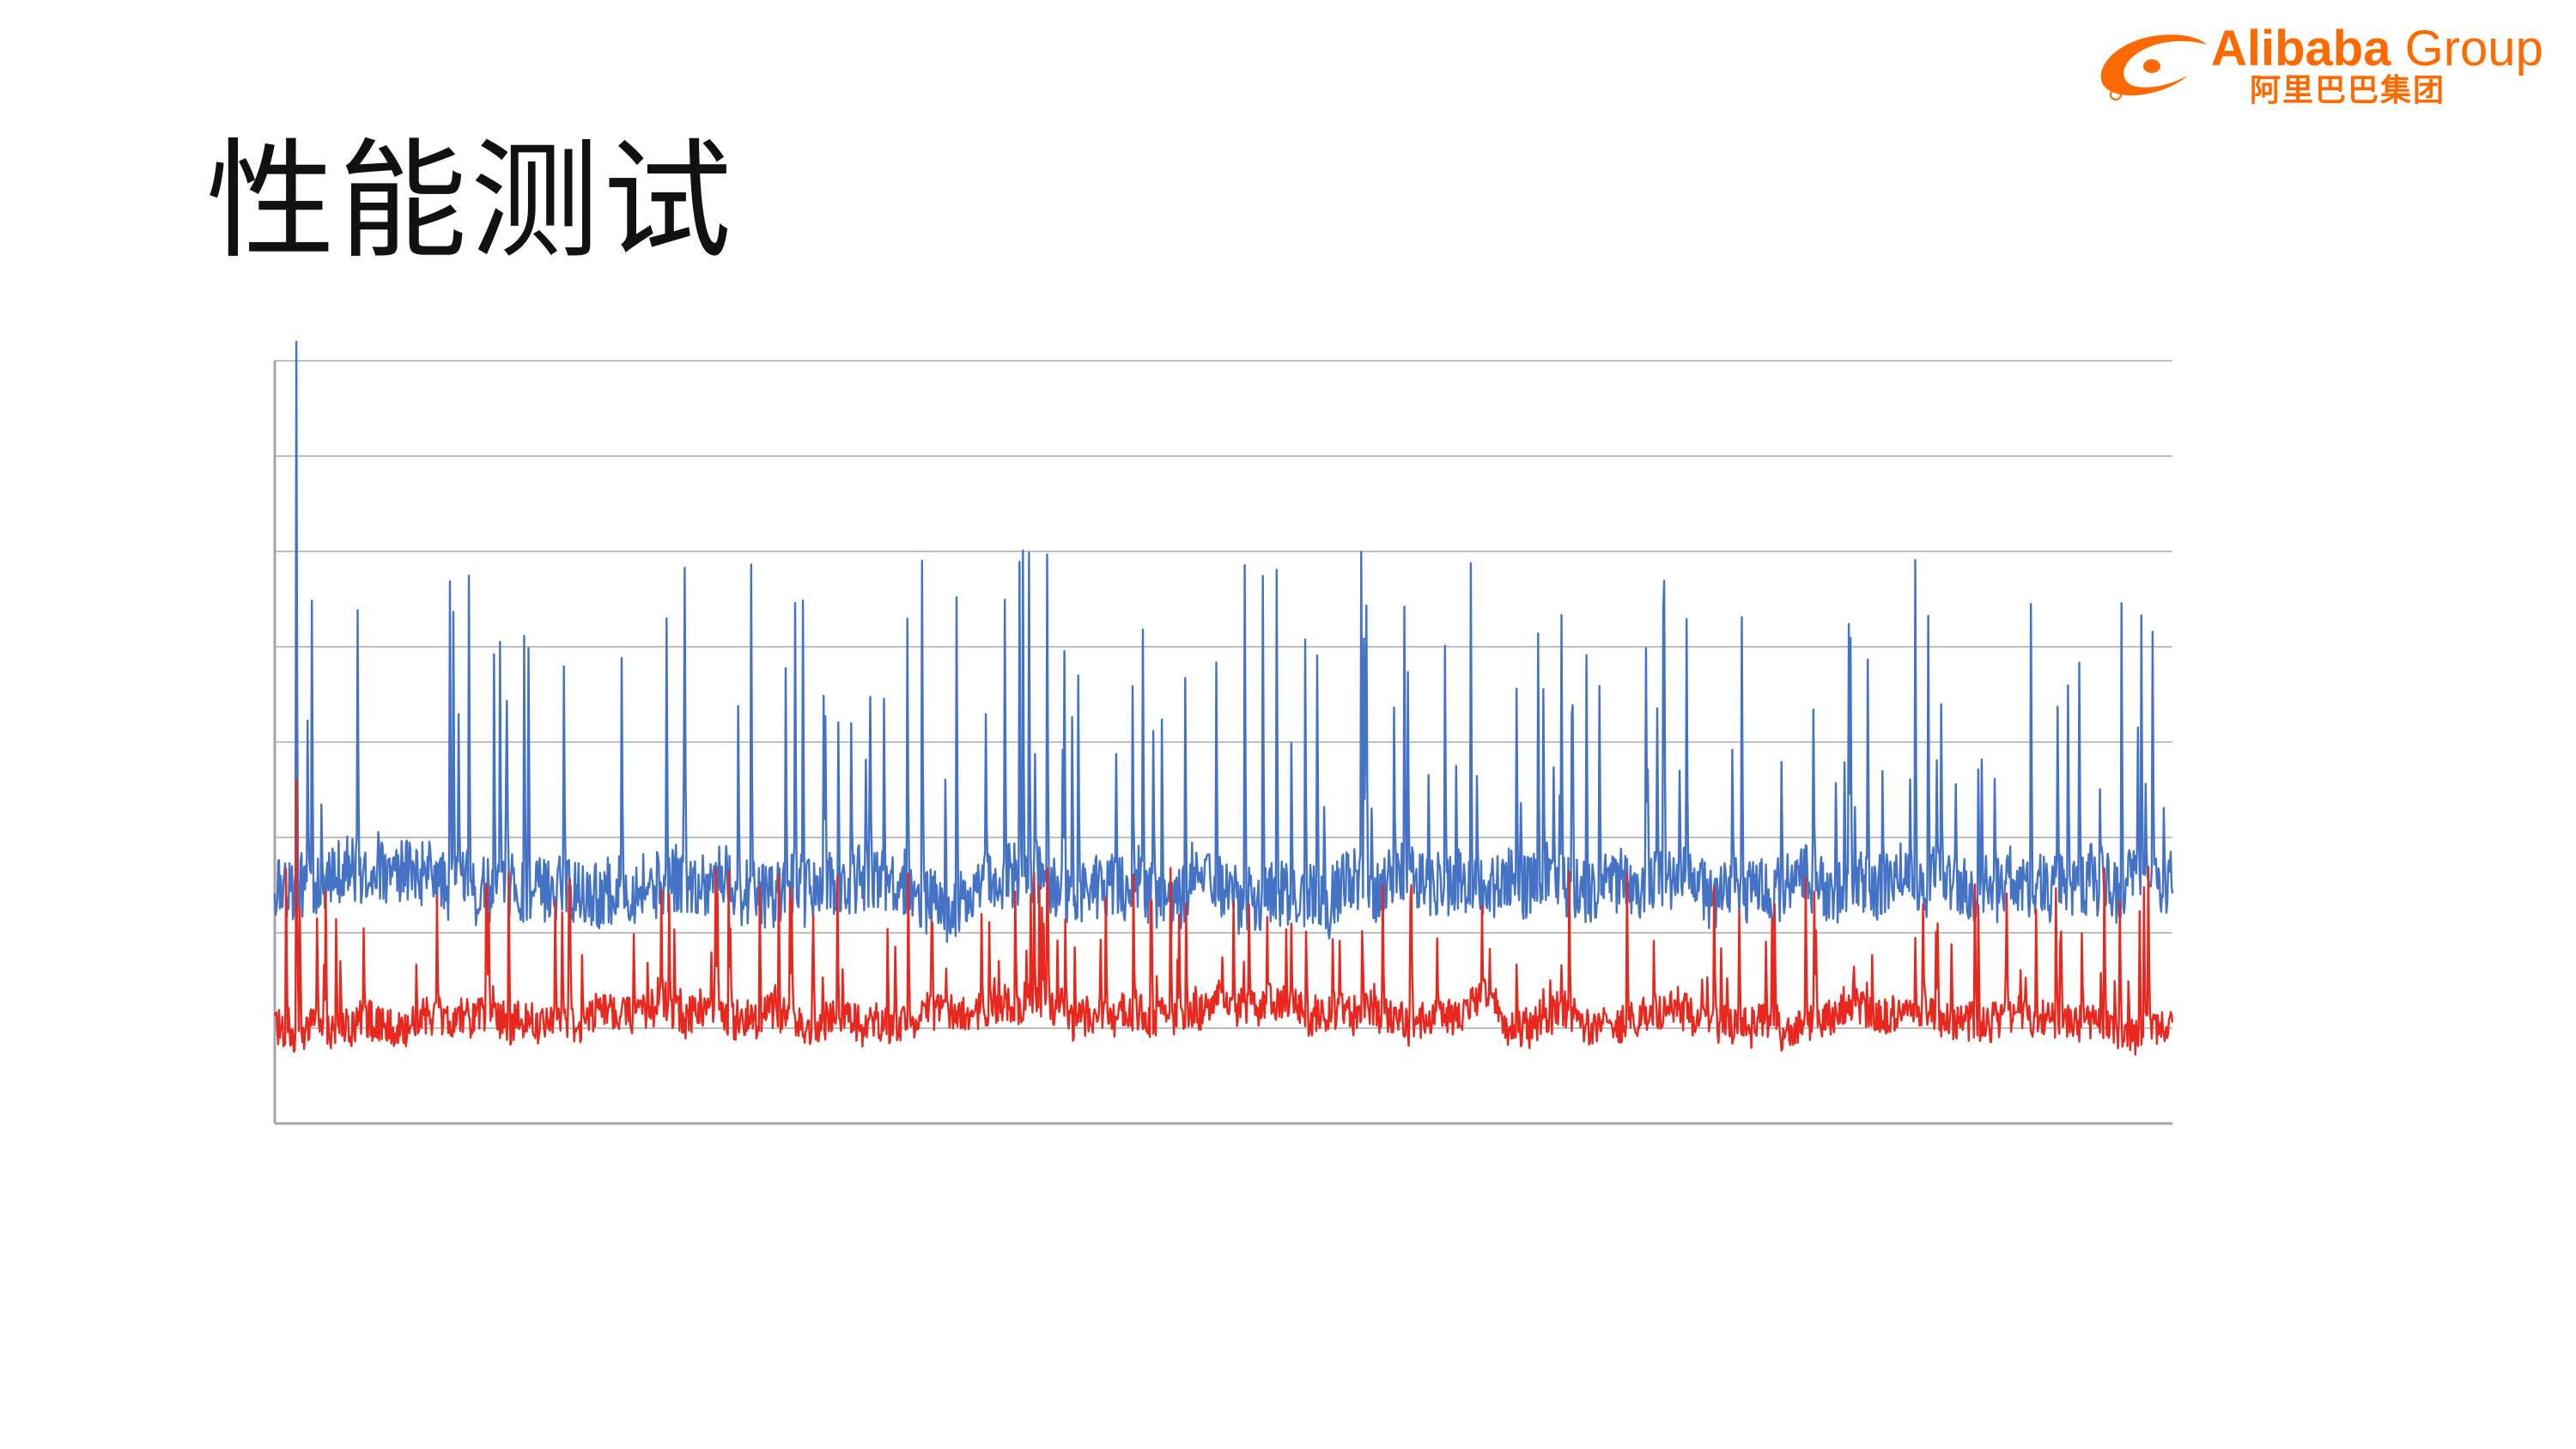 Image resolution: width=2576 pixels, height=1449 pixels. I want to click on logo-brand-text: Alibaba Group, so click(2377, 48).